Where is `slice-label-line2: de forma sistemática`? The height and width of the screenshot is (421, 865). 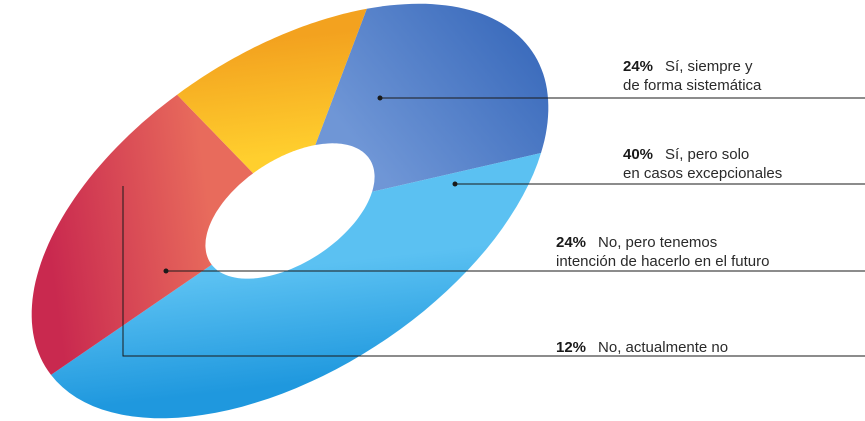
slice-label-line2: de forma sistemática is located at coordinates (692, 85).